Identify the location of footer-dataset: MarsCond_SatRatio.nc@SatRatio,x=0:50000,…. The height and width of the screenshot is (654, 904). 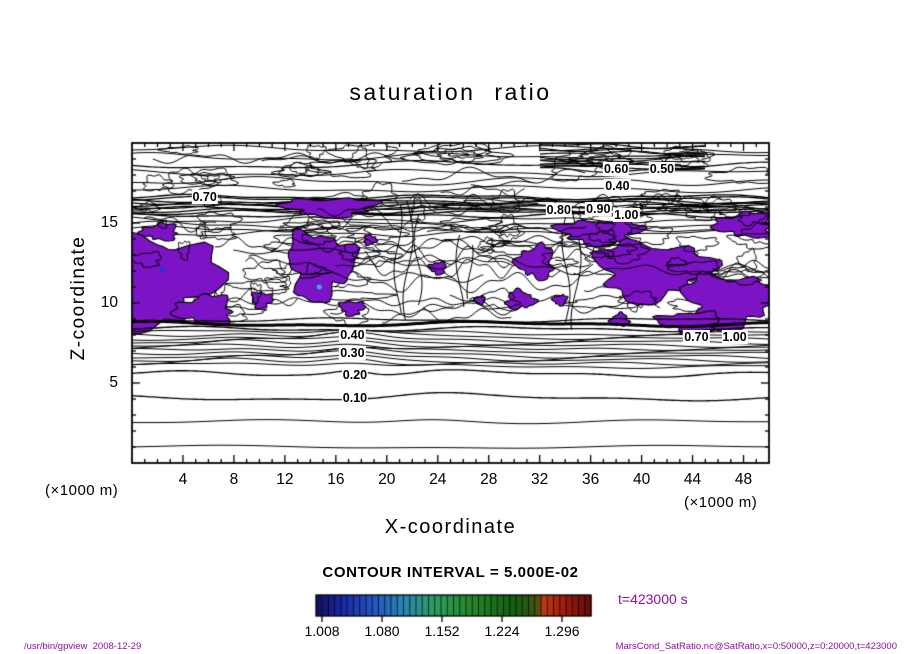
(756, 646).